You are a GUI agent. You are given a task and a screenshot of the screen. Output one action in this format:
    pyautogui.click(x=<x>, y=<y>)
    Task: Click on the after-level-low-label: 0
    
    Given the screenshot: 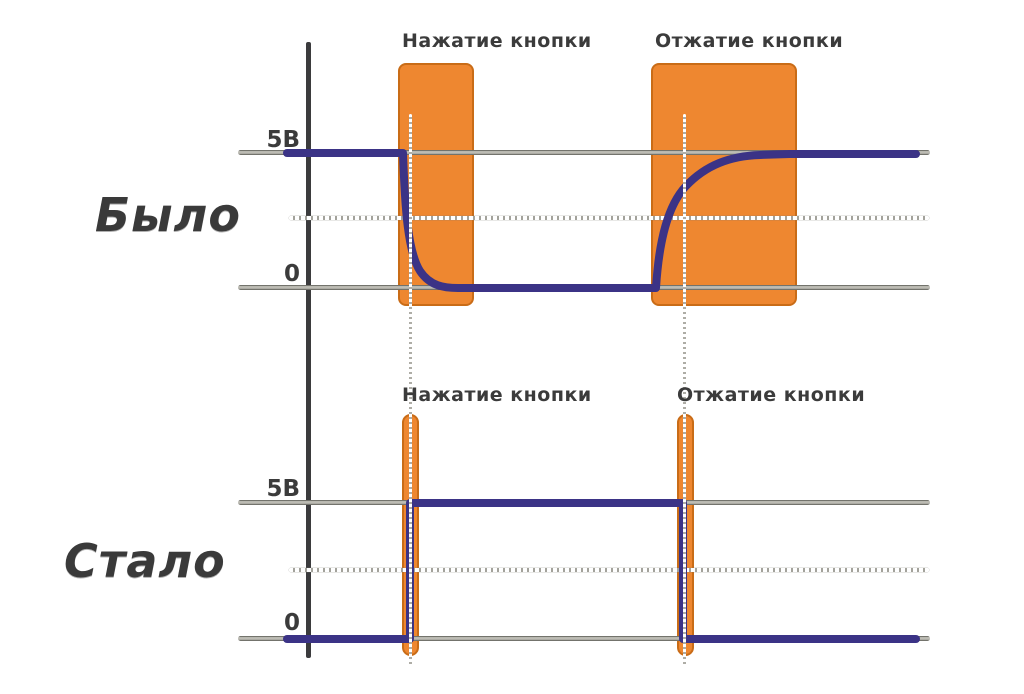 What is the action you would take?
    pyautogui.click(x=291, y=623)
    